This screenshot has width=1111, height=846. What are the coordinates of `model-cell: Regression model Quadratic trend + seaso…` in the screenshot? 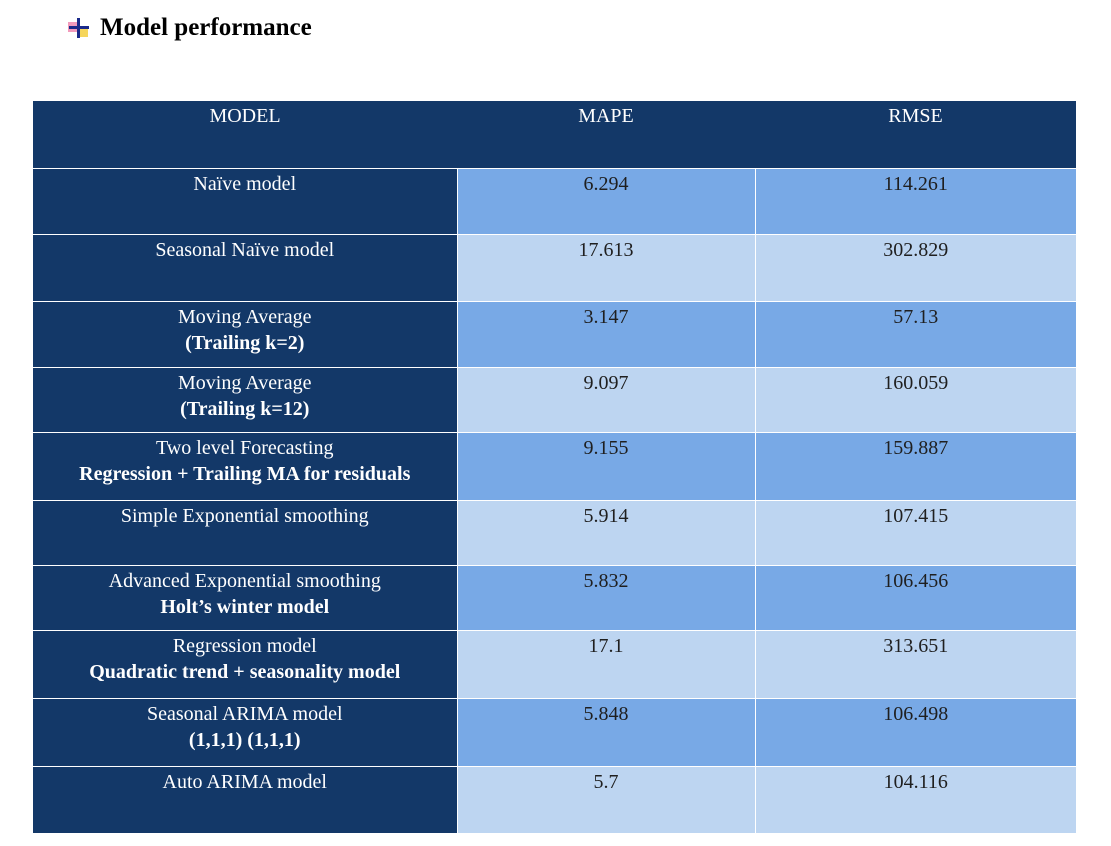 It's located at (245, 663).